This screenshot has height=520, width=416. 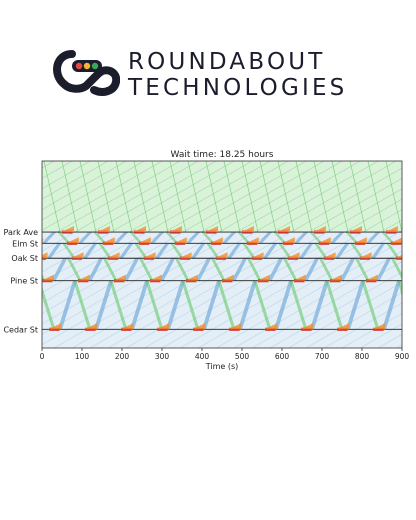 What do you see at coordinates (21, 232) in the screenshot?
I see `station-label: Park Ave` at bounding box center [21, 232].